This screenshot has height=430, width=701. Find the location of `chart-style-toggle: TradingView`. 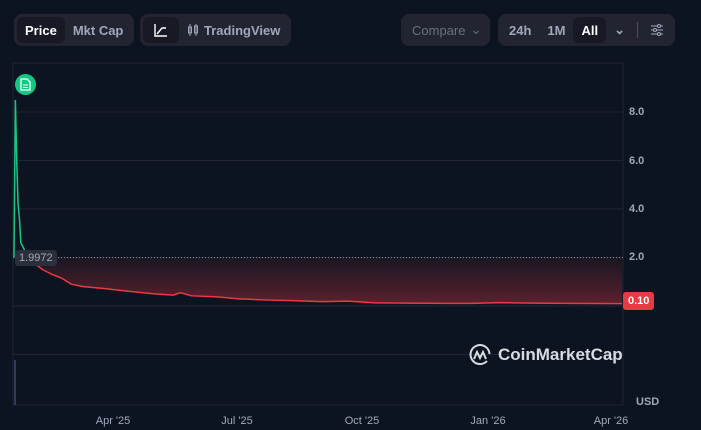

chart-style-toggle: TradingView is located at coordinates (216, 30).